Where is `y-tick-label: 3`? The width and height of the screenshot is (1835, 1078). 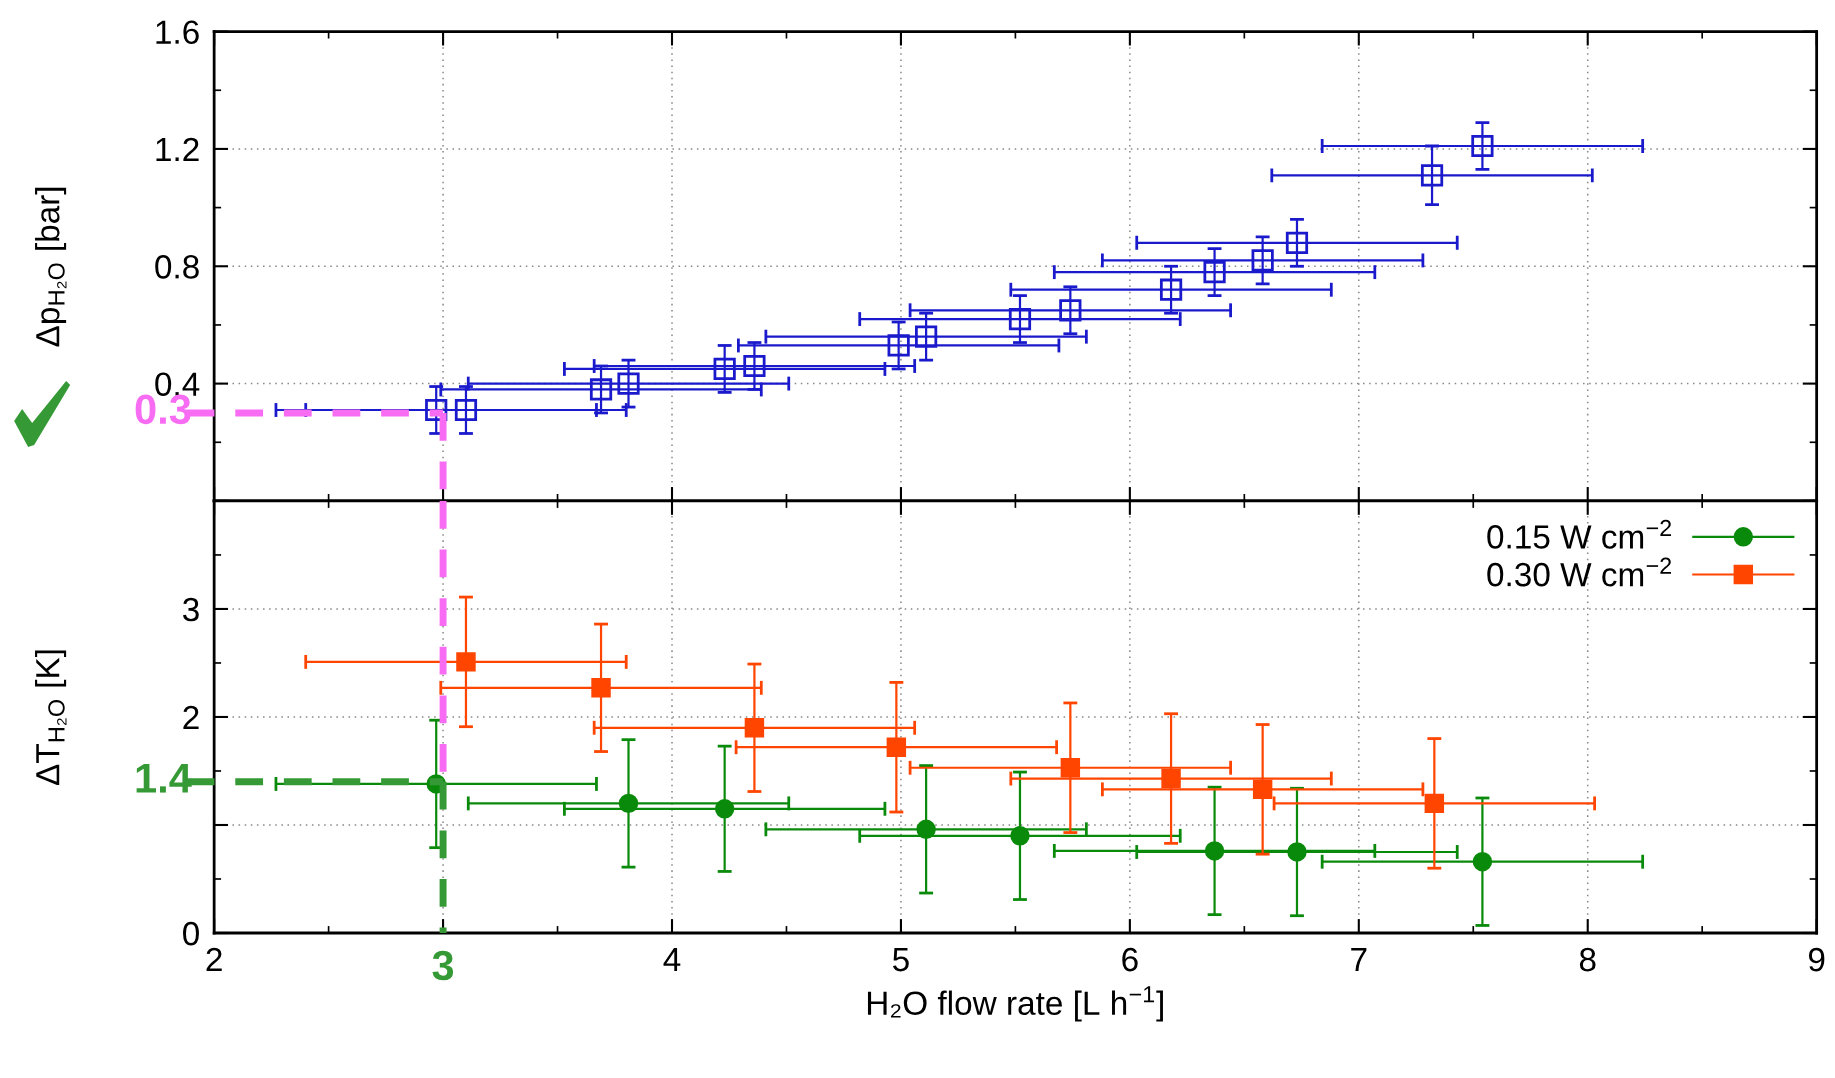
y-tick-label: 3 is located at coordinates (190, 609).